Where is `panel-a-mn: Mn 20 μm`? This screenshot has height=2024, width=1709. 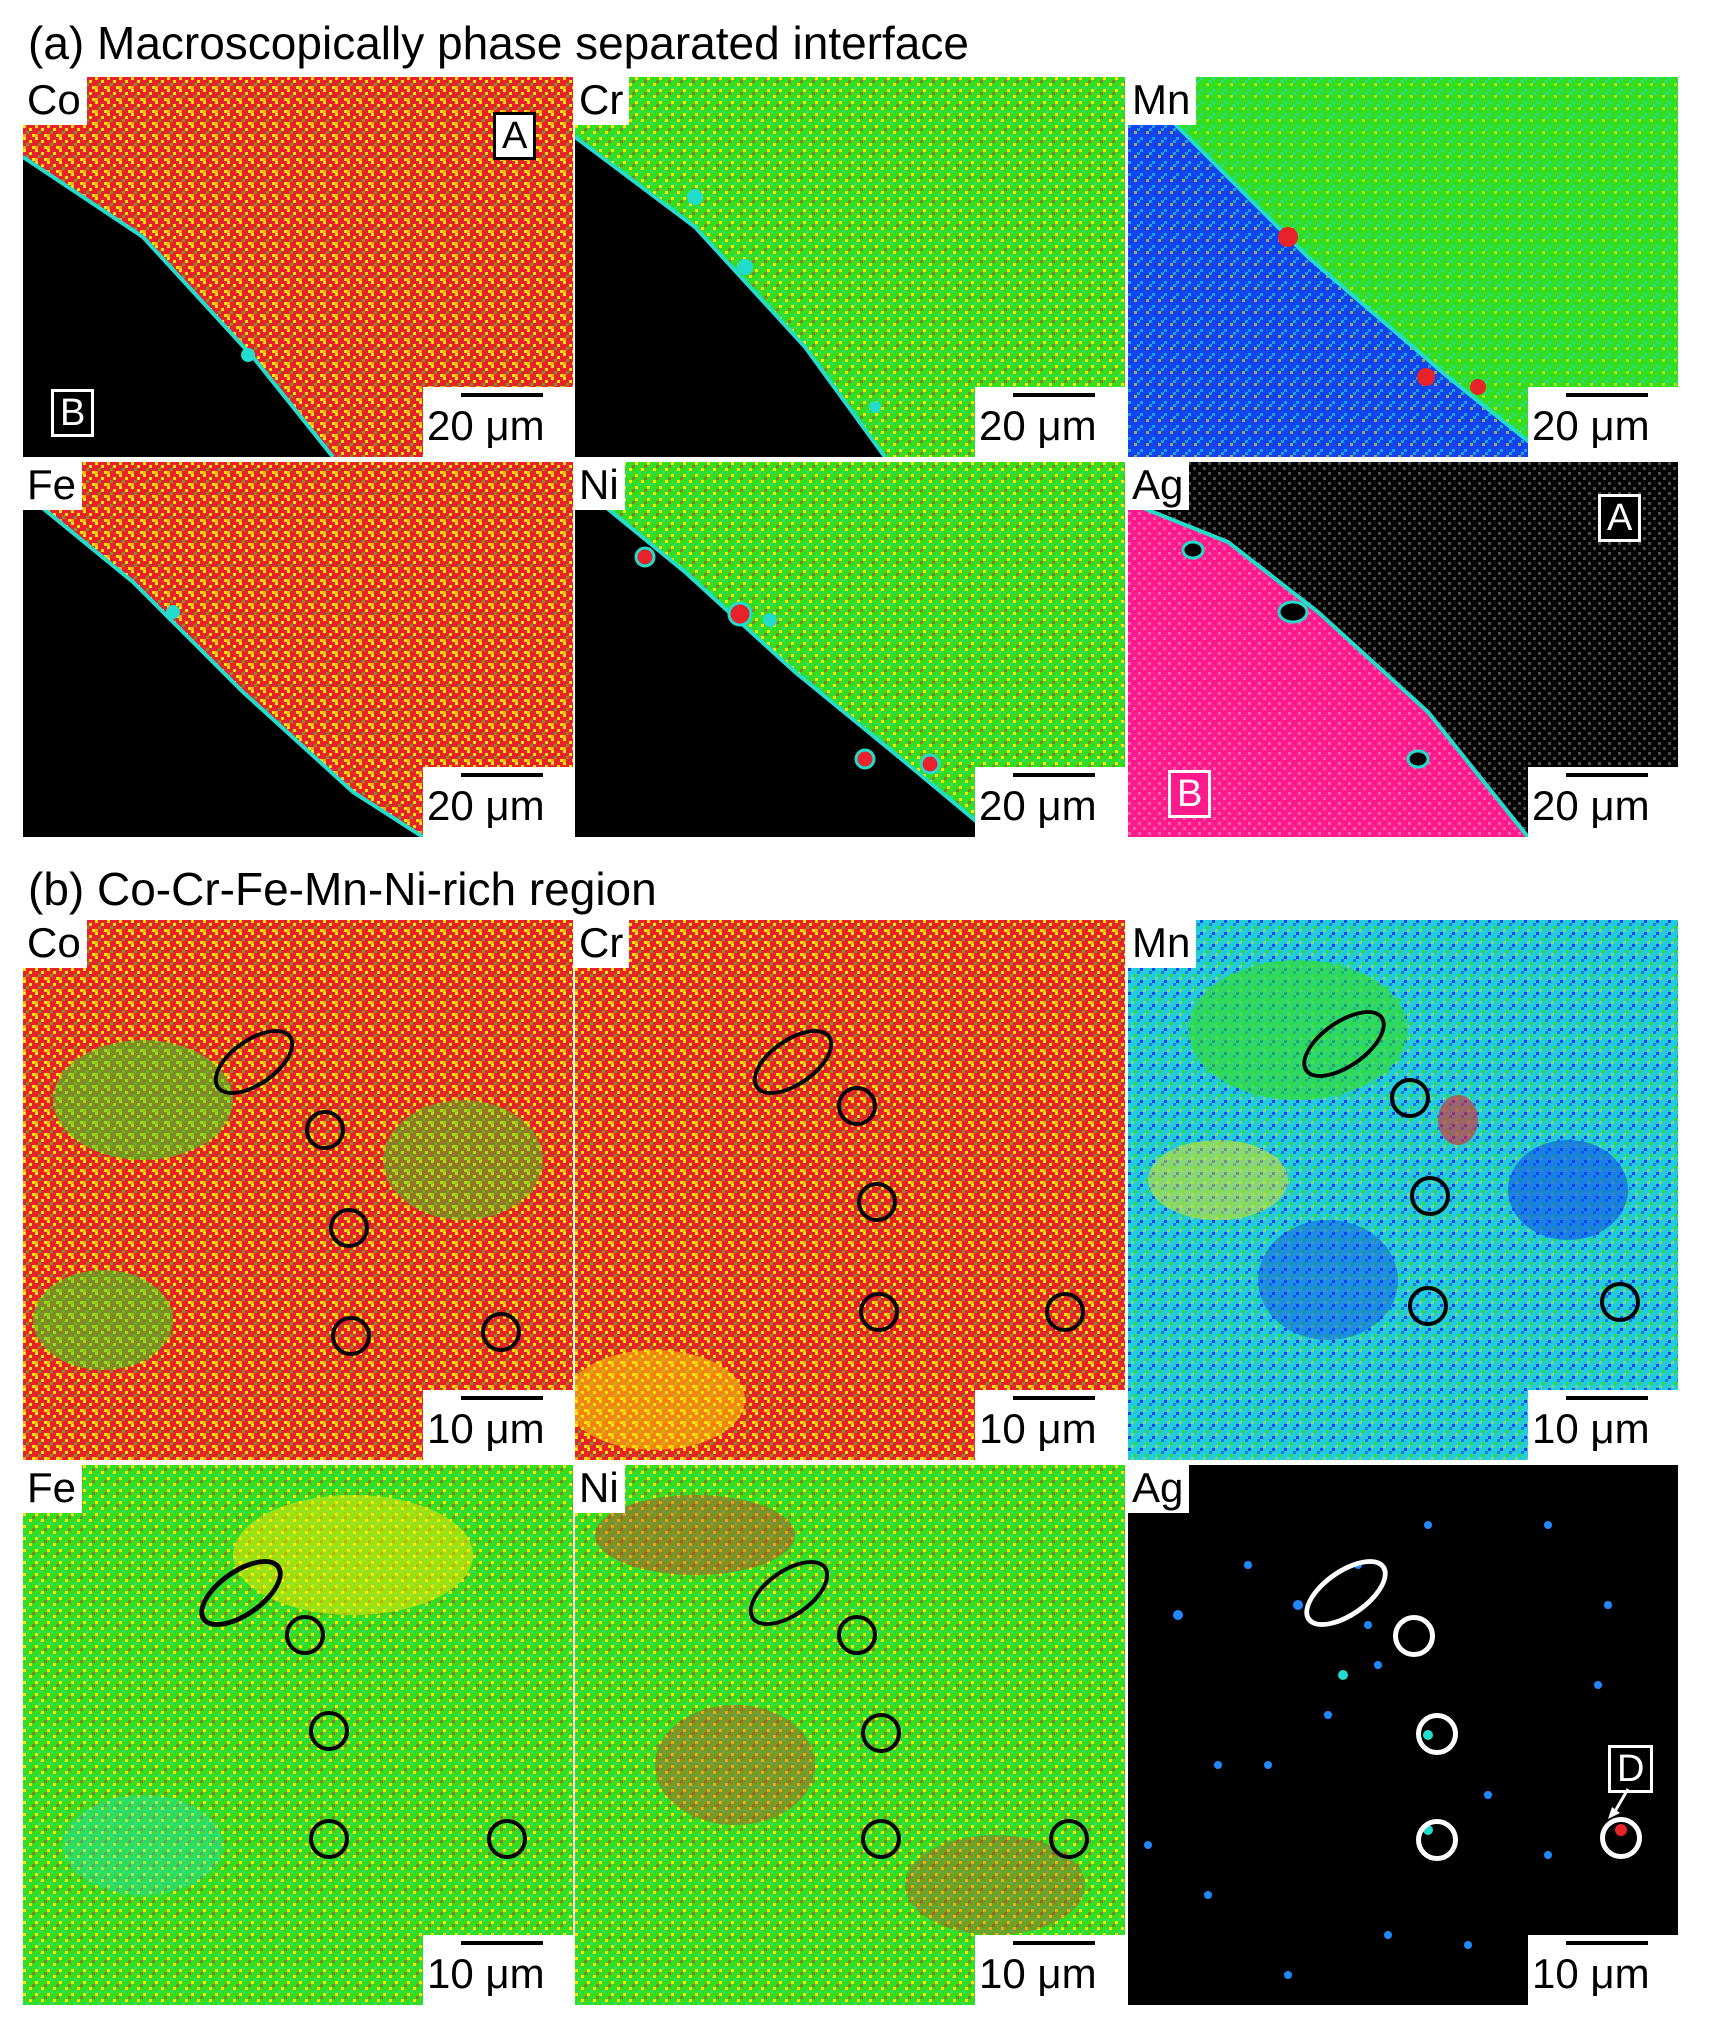 panel-a-mn: Mn 20 μm is located at coordinates (1403, 267).